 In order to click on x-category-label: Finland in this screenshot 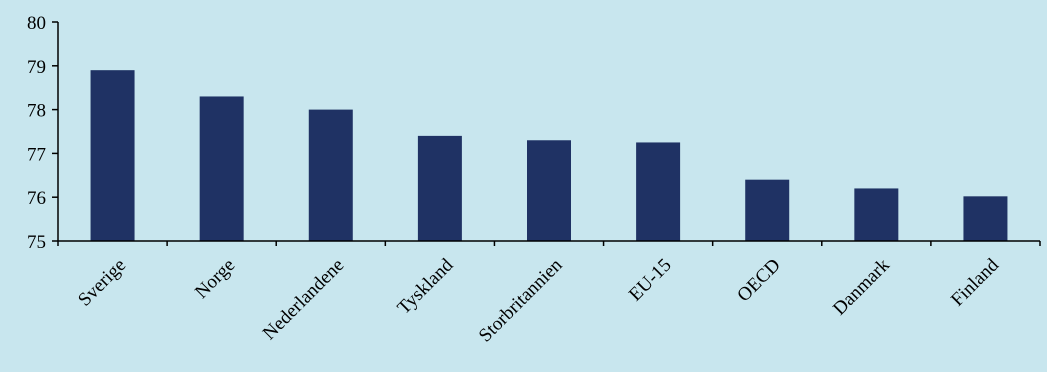, I will do `click(975, 282)`.